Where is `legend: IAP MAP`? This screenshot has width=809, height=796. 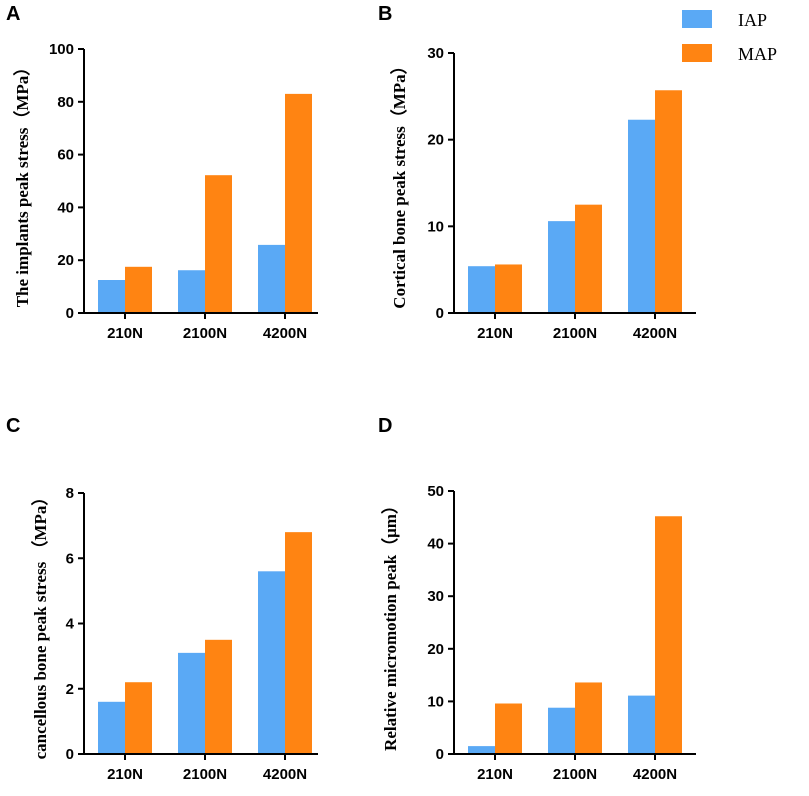
legend: IAP MAP is located at coordinates (729, 37).